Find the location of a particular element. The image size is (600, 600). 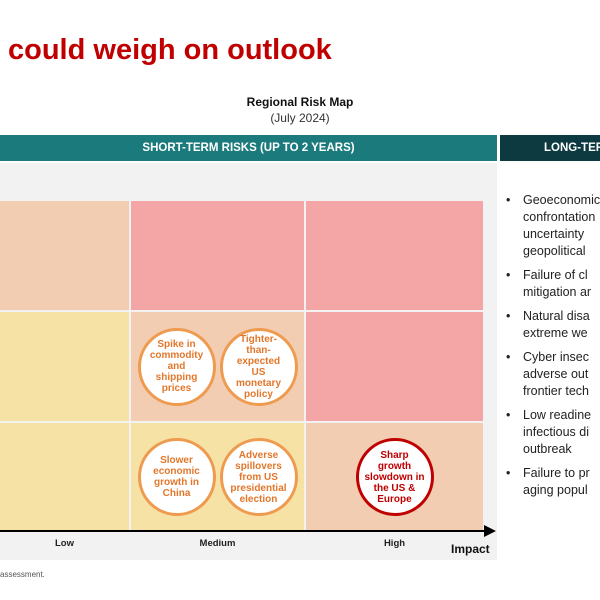

impact-tick-medium: Medium is located at coordinates (217, 543).